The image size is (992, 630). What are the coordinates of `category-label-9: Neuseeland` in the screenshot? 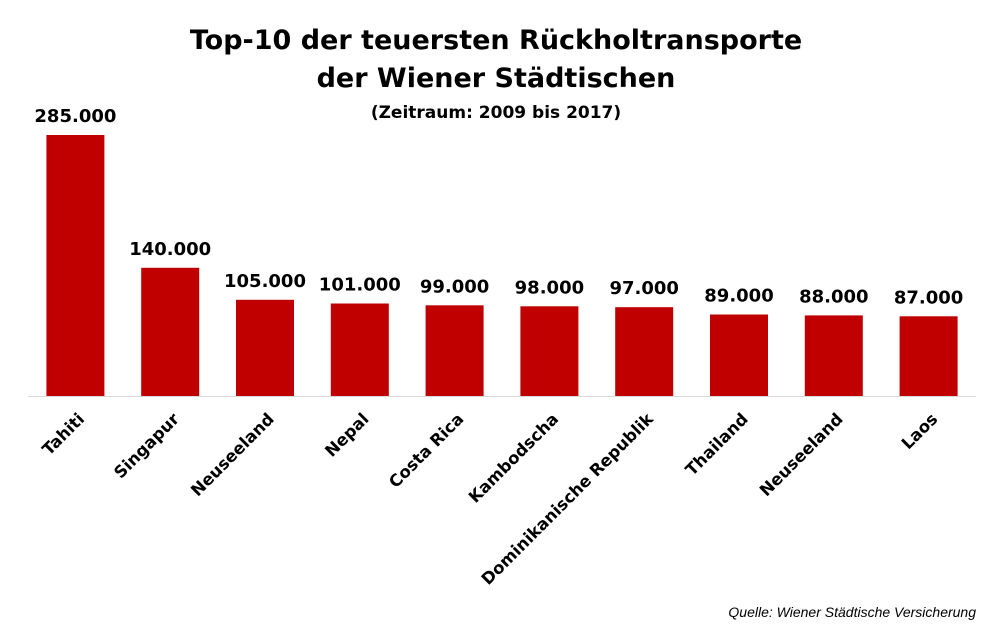 It's located at (801, 454).